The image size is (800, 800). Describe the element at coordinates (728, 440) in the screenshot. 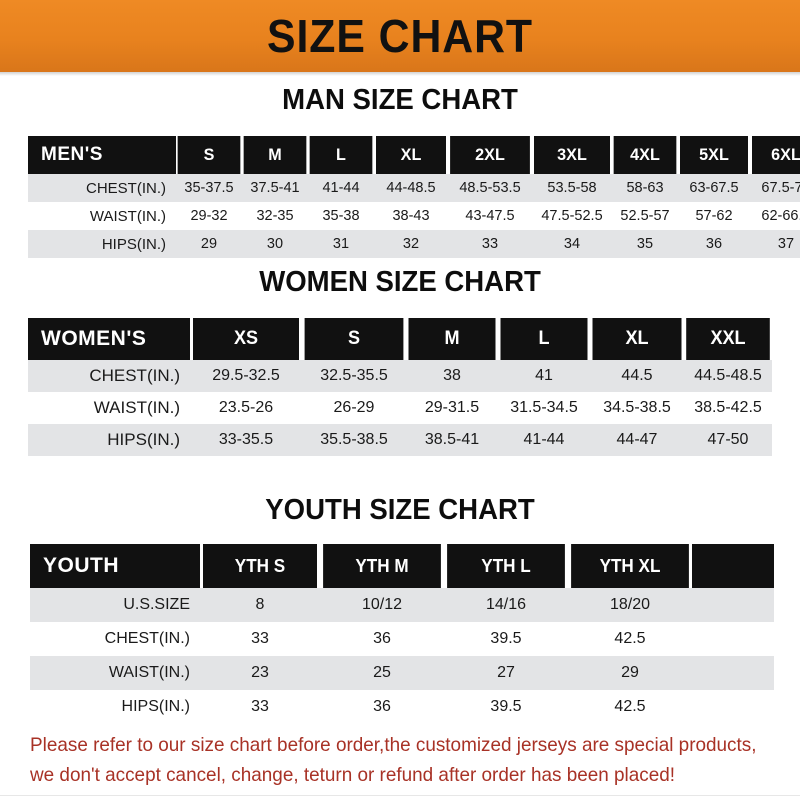

I see `women-row-2-cell-5: 47-50` at that location.